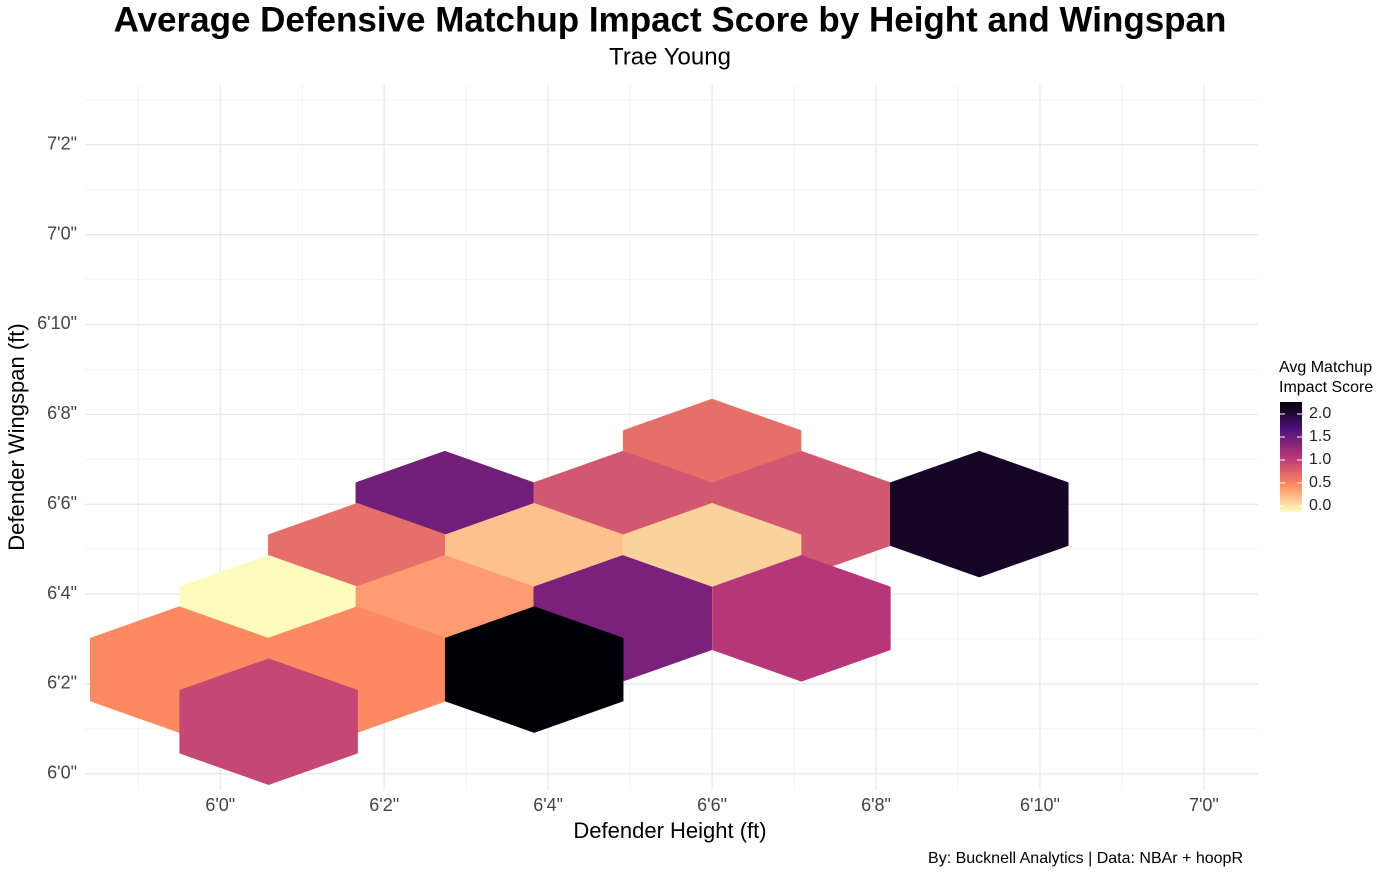 The image size is (1400, 875). What do you see at coordinates (62, 144) in the screenshot?
I see `y-tick-label: 7'2"` at bounding box center [62, 144].